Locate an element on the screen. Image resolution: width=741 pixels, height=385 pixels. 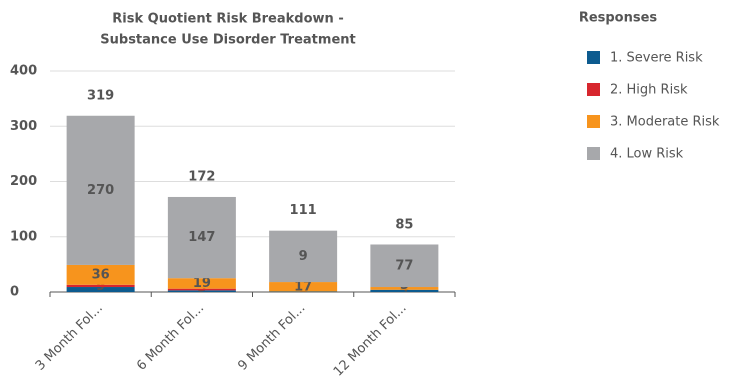
value-label: 36 is located at coordinates (101, 274).